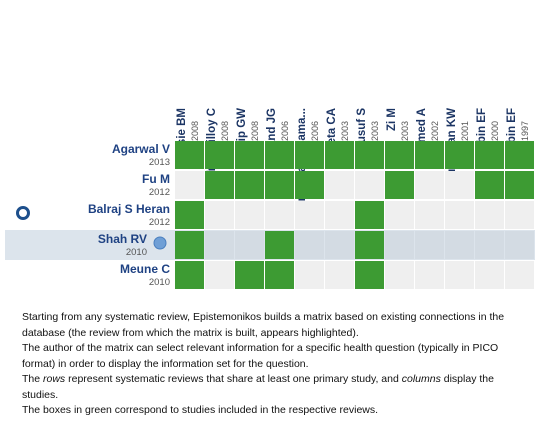 This screenshot has height=437, width=541. I want to click on selected-marker, so click(160, 243).